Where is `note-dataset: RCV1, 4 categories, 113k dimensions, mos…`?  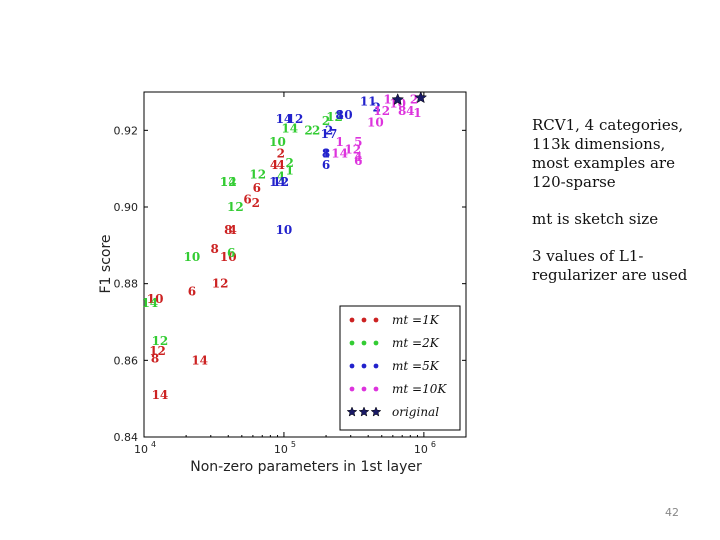 note-dataset: RCV1, 4 categories, 113k dimensions, mos… is located at coordinates (608, 153).